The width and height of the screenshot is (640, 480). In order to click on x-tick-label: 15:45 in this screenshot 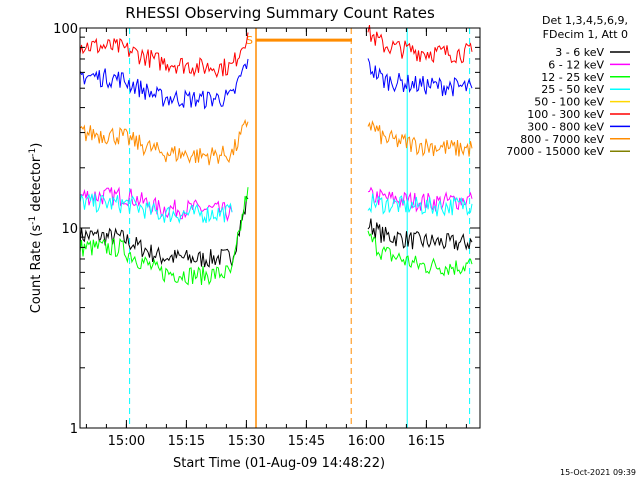, I will do `click(306, 441)`.